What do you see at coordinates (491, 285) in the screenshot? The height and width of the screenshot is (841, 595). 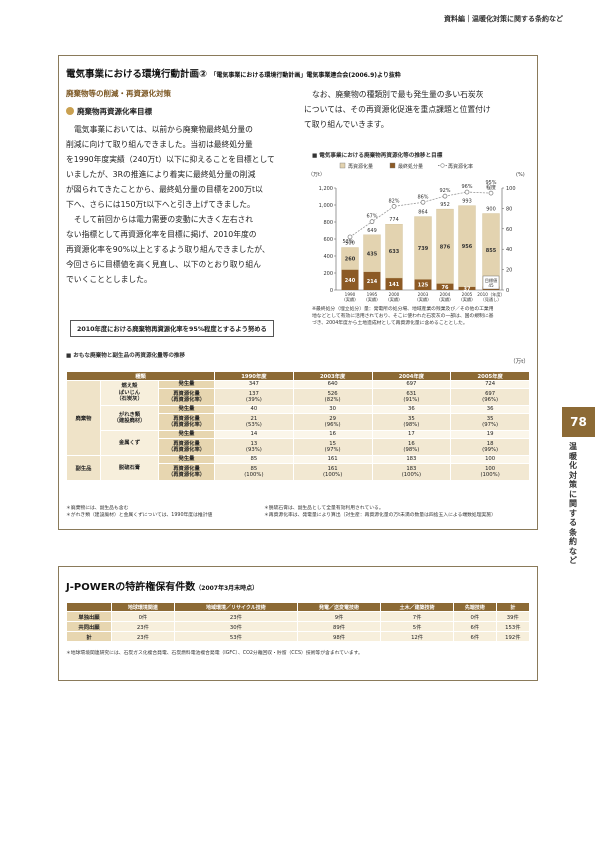 I see `target-value: 45` at bounding box center [491, 285].